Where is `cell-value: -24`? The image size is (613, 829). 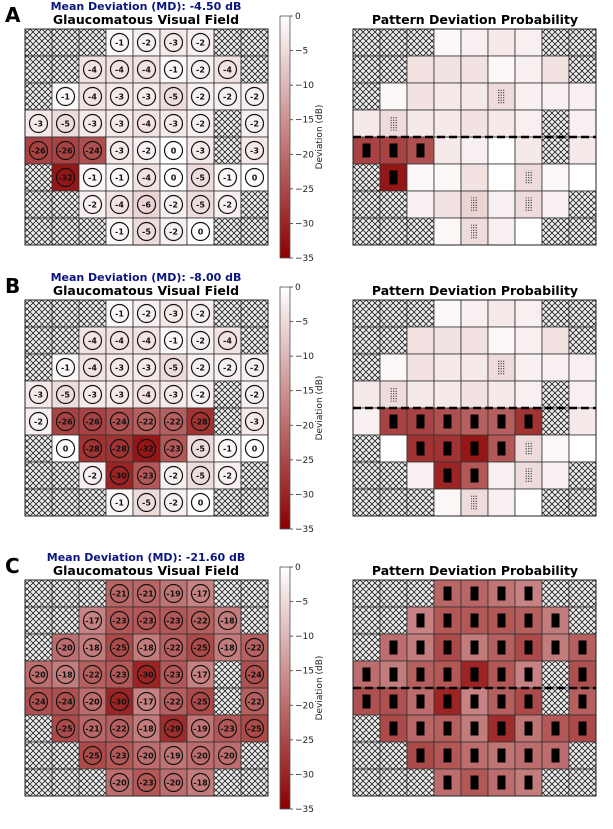 cell-value: -24 is located at coordinates (92, 151).